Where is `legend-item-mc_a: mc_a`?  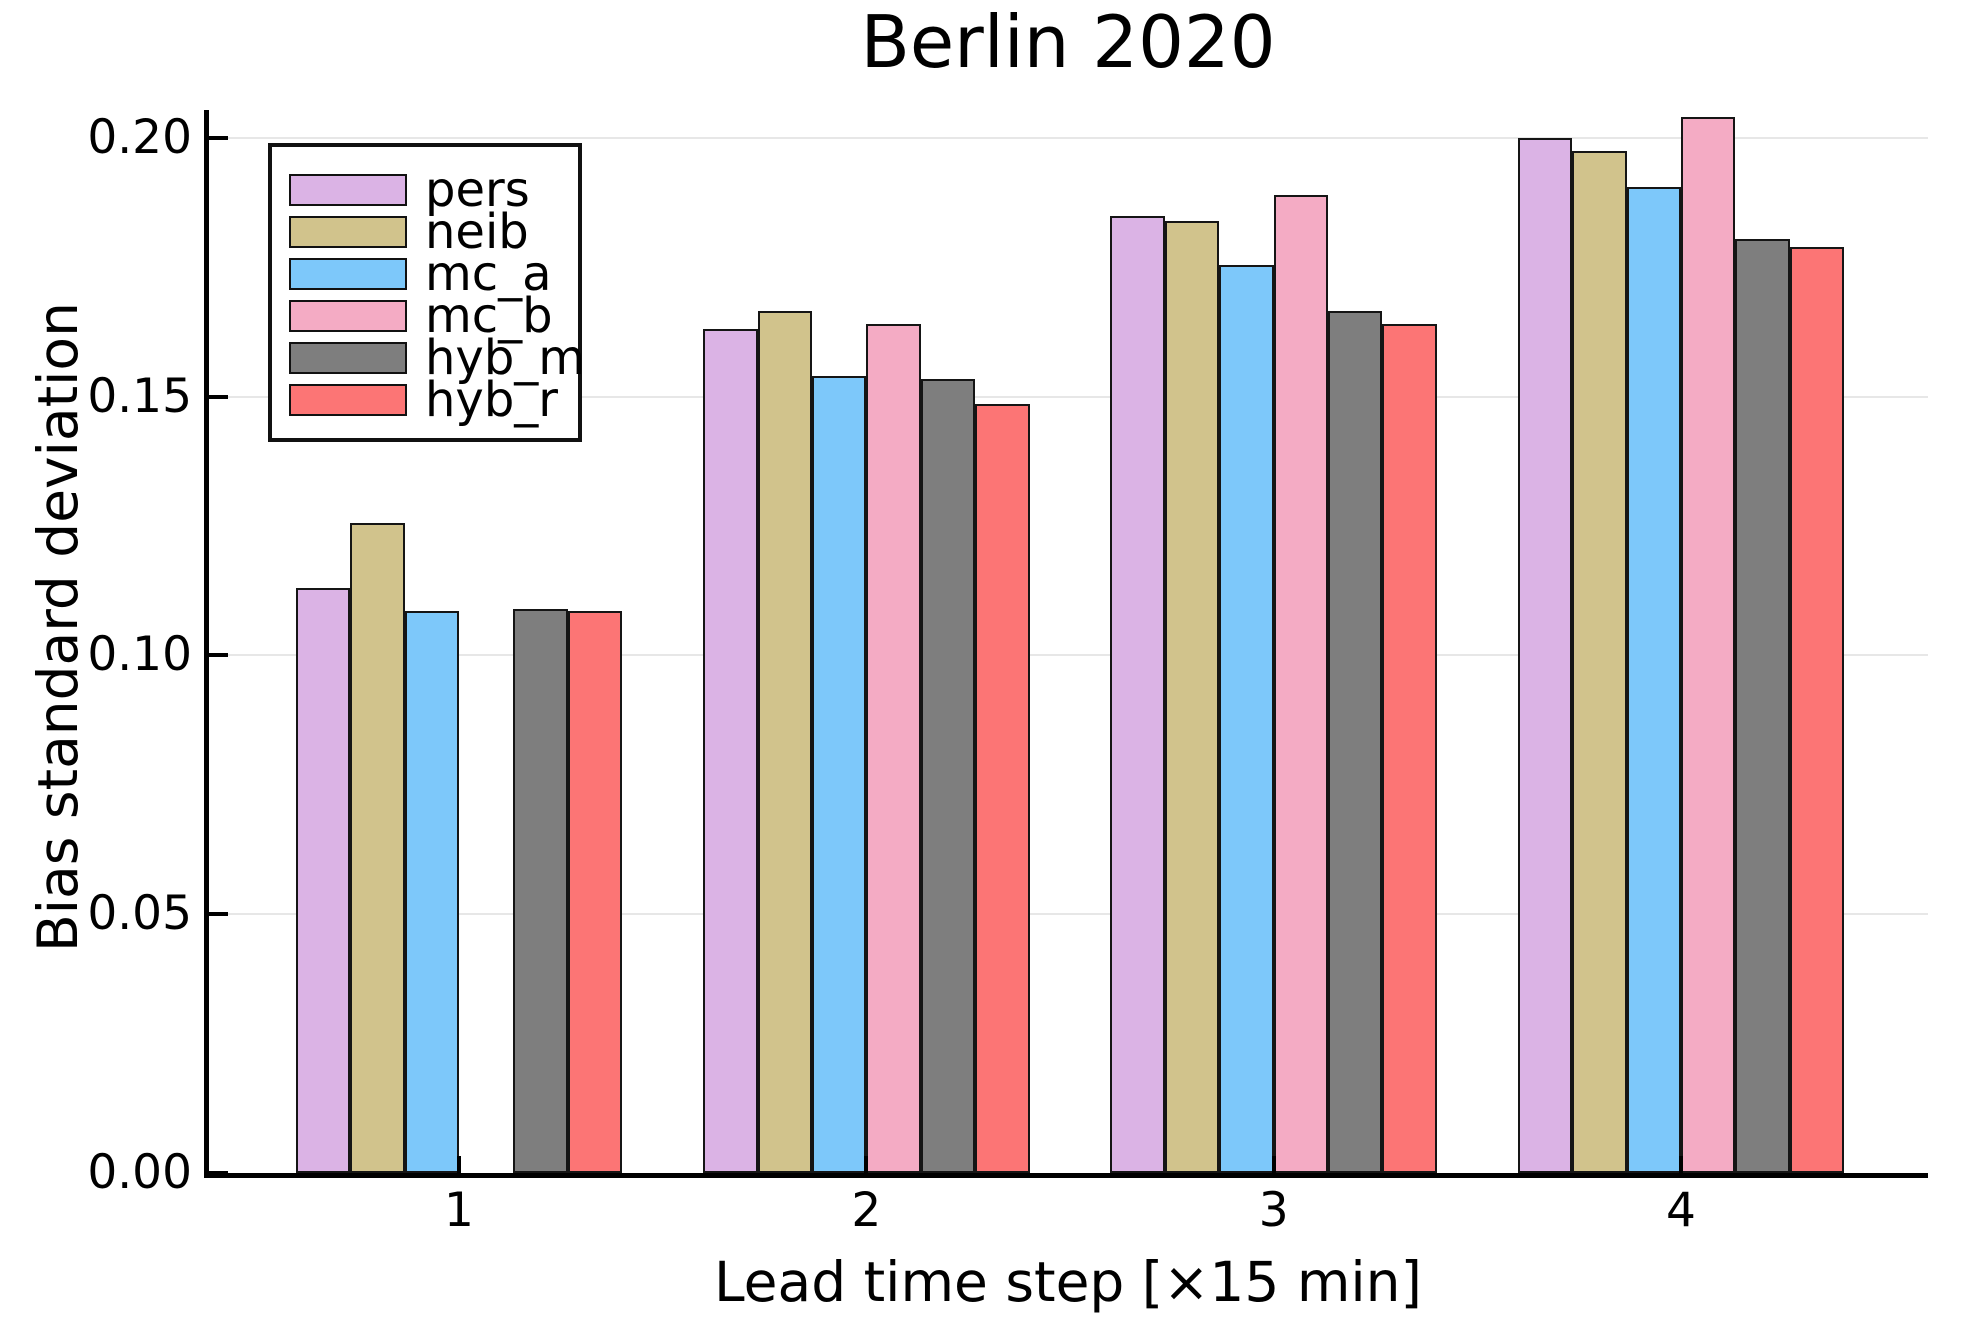
legend-item-mc_a: mc_a is located at coordinates (433, 274).